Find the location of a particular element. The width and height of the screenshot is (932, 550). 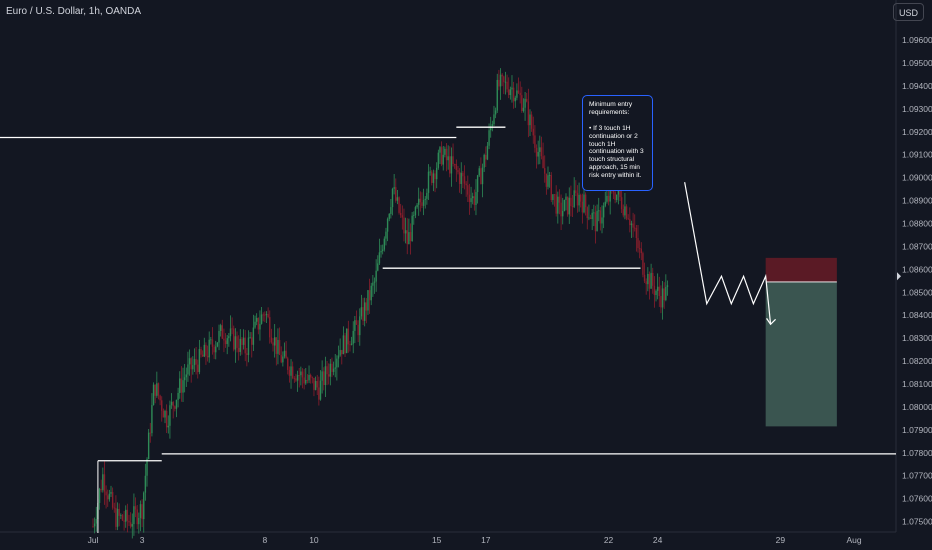

price-tick-label: 1.08700 is located at coordinates (917, 246).